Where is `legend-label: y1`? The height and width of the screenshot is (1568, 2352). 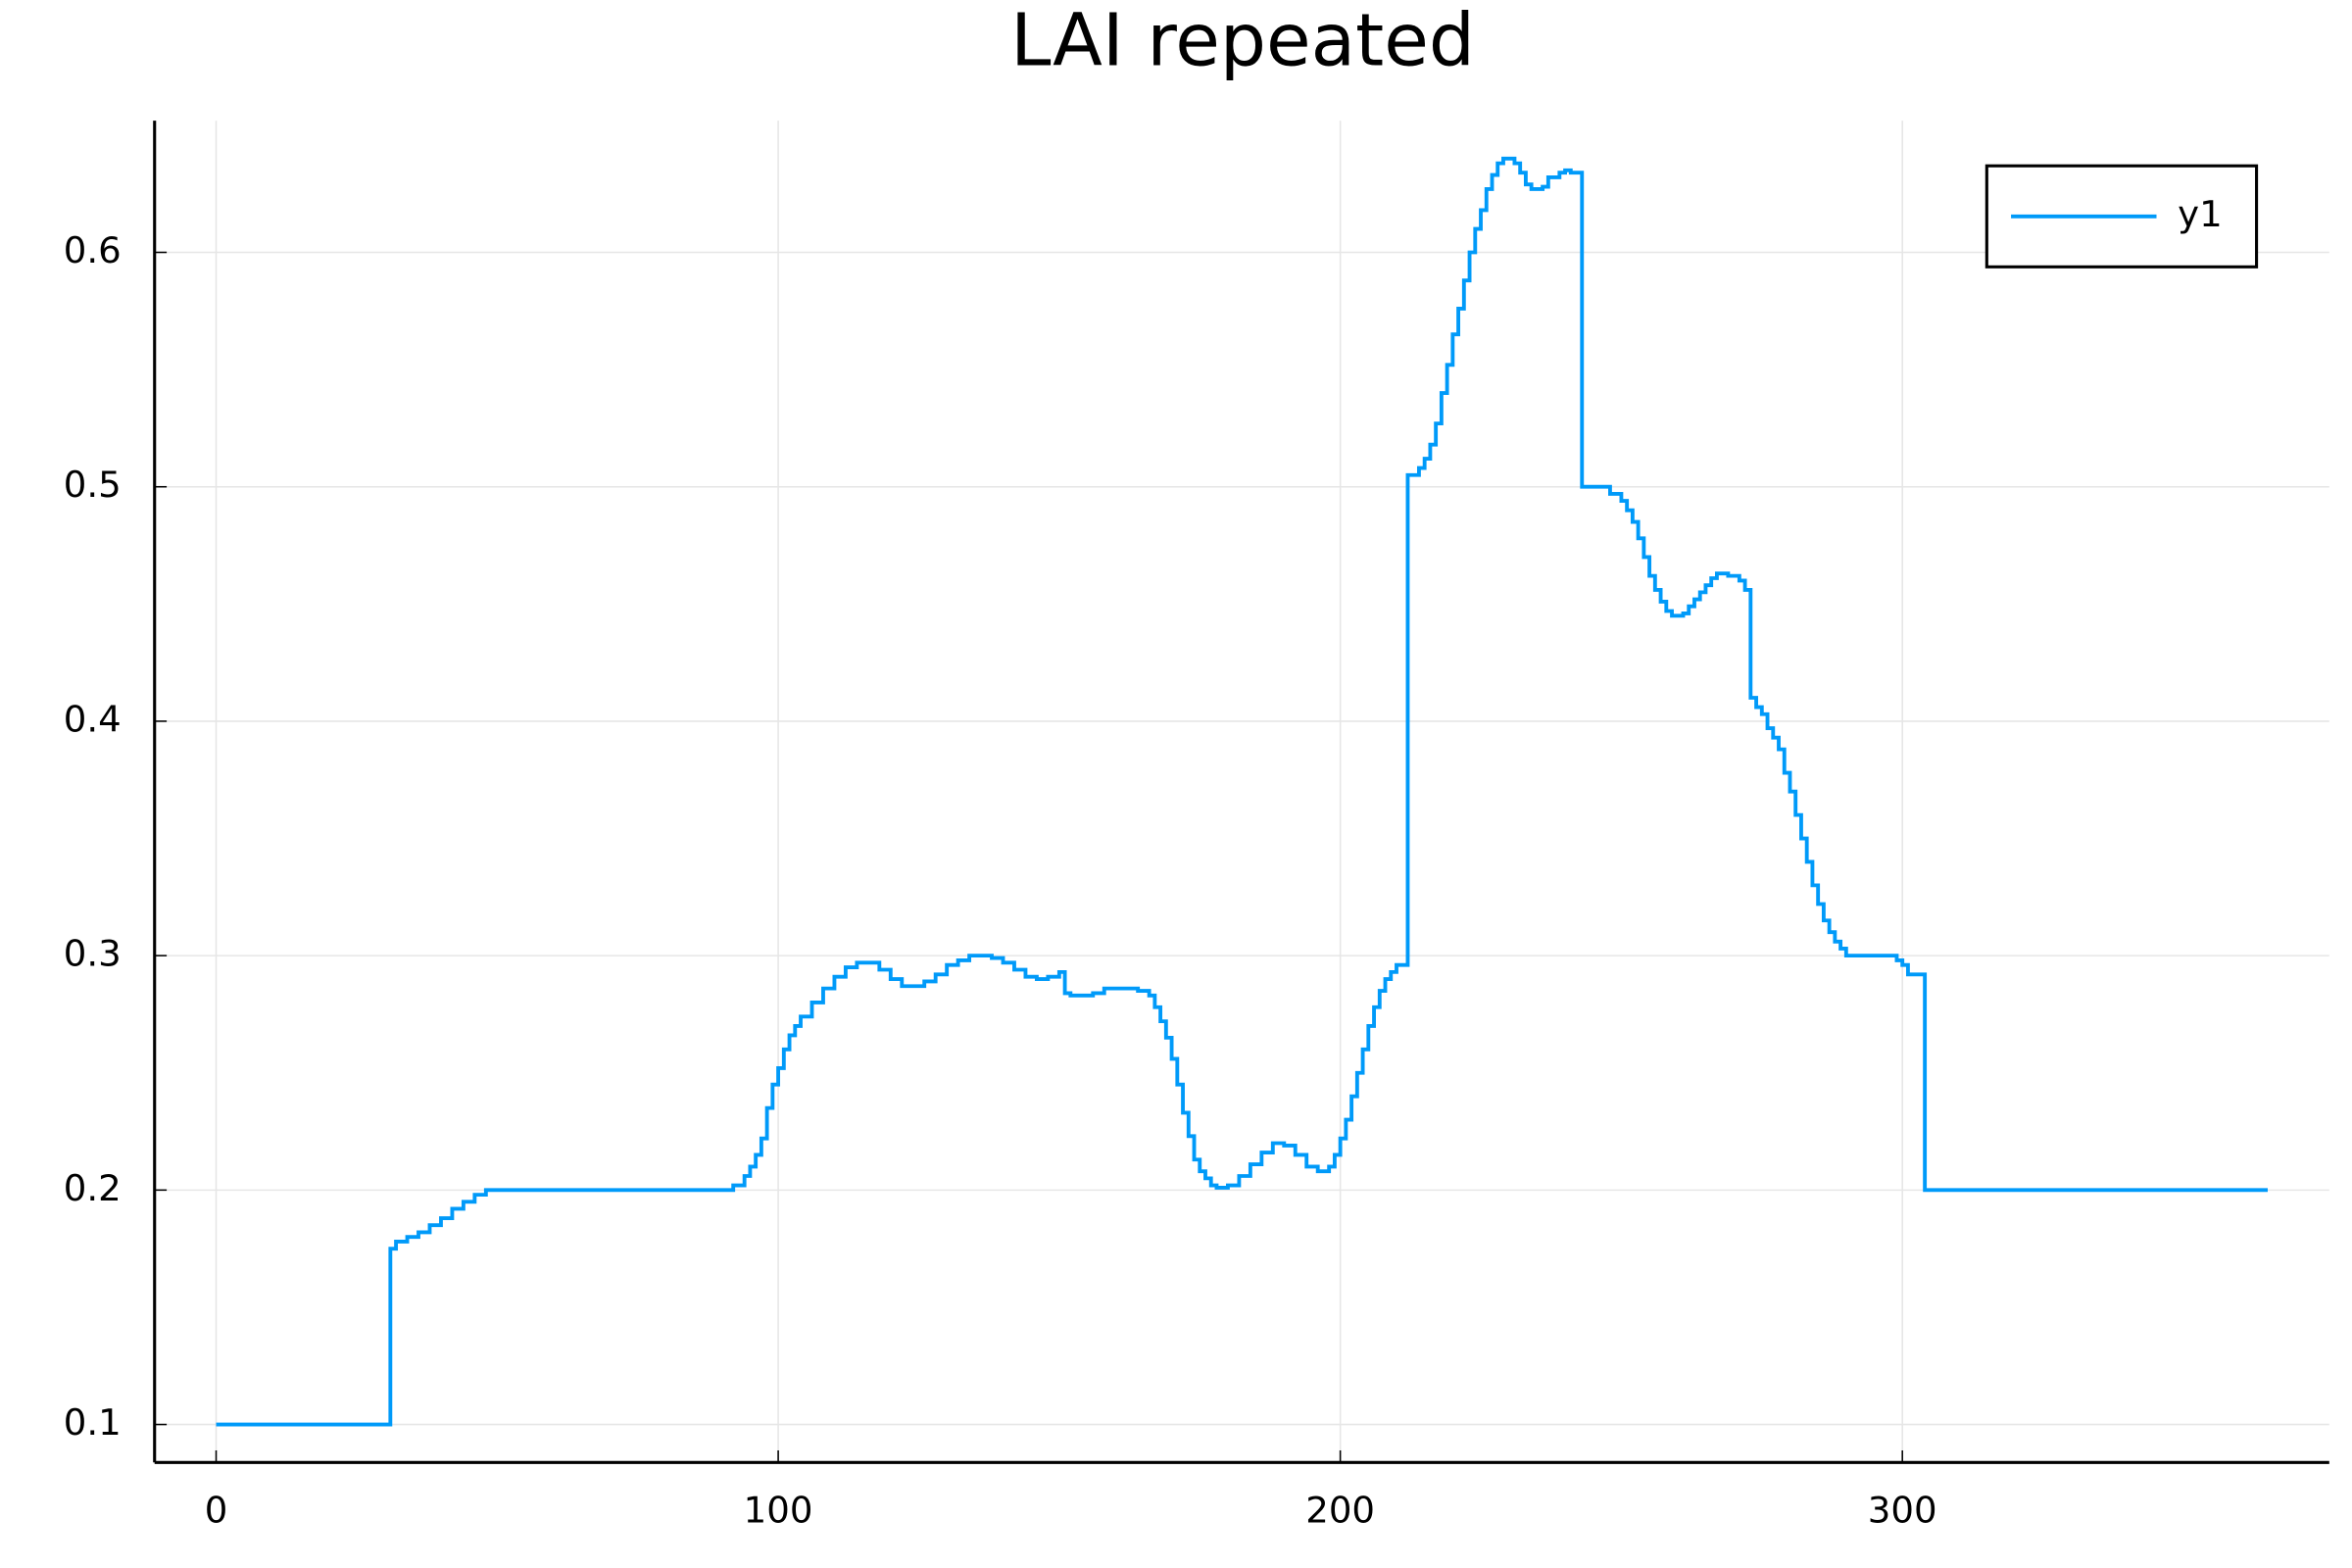
legend-label: y1 is located at coordinates (2200, 214).